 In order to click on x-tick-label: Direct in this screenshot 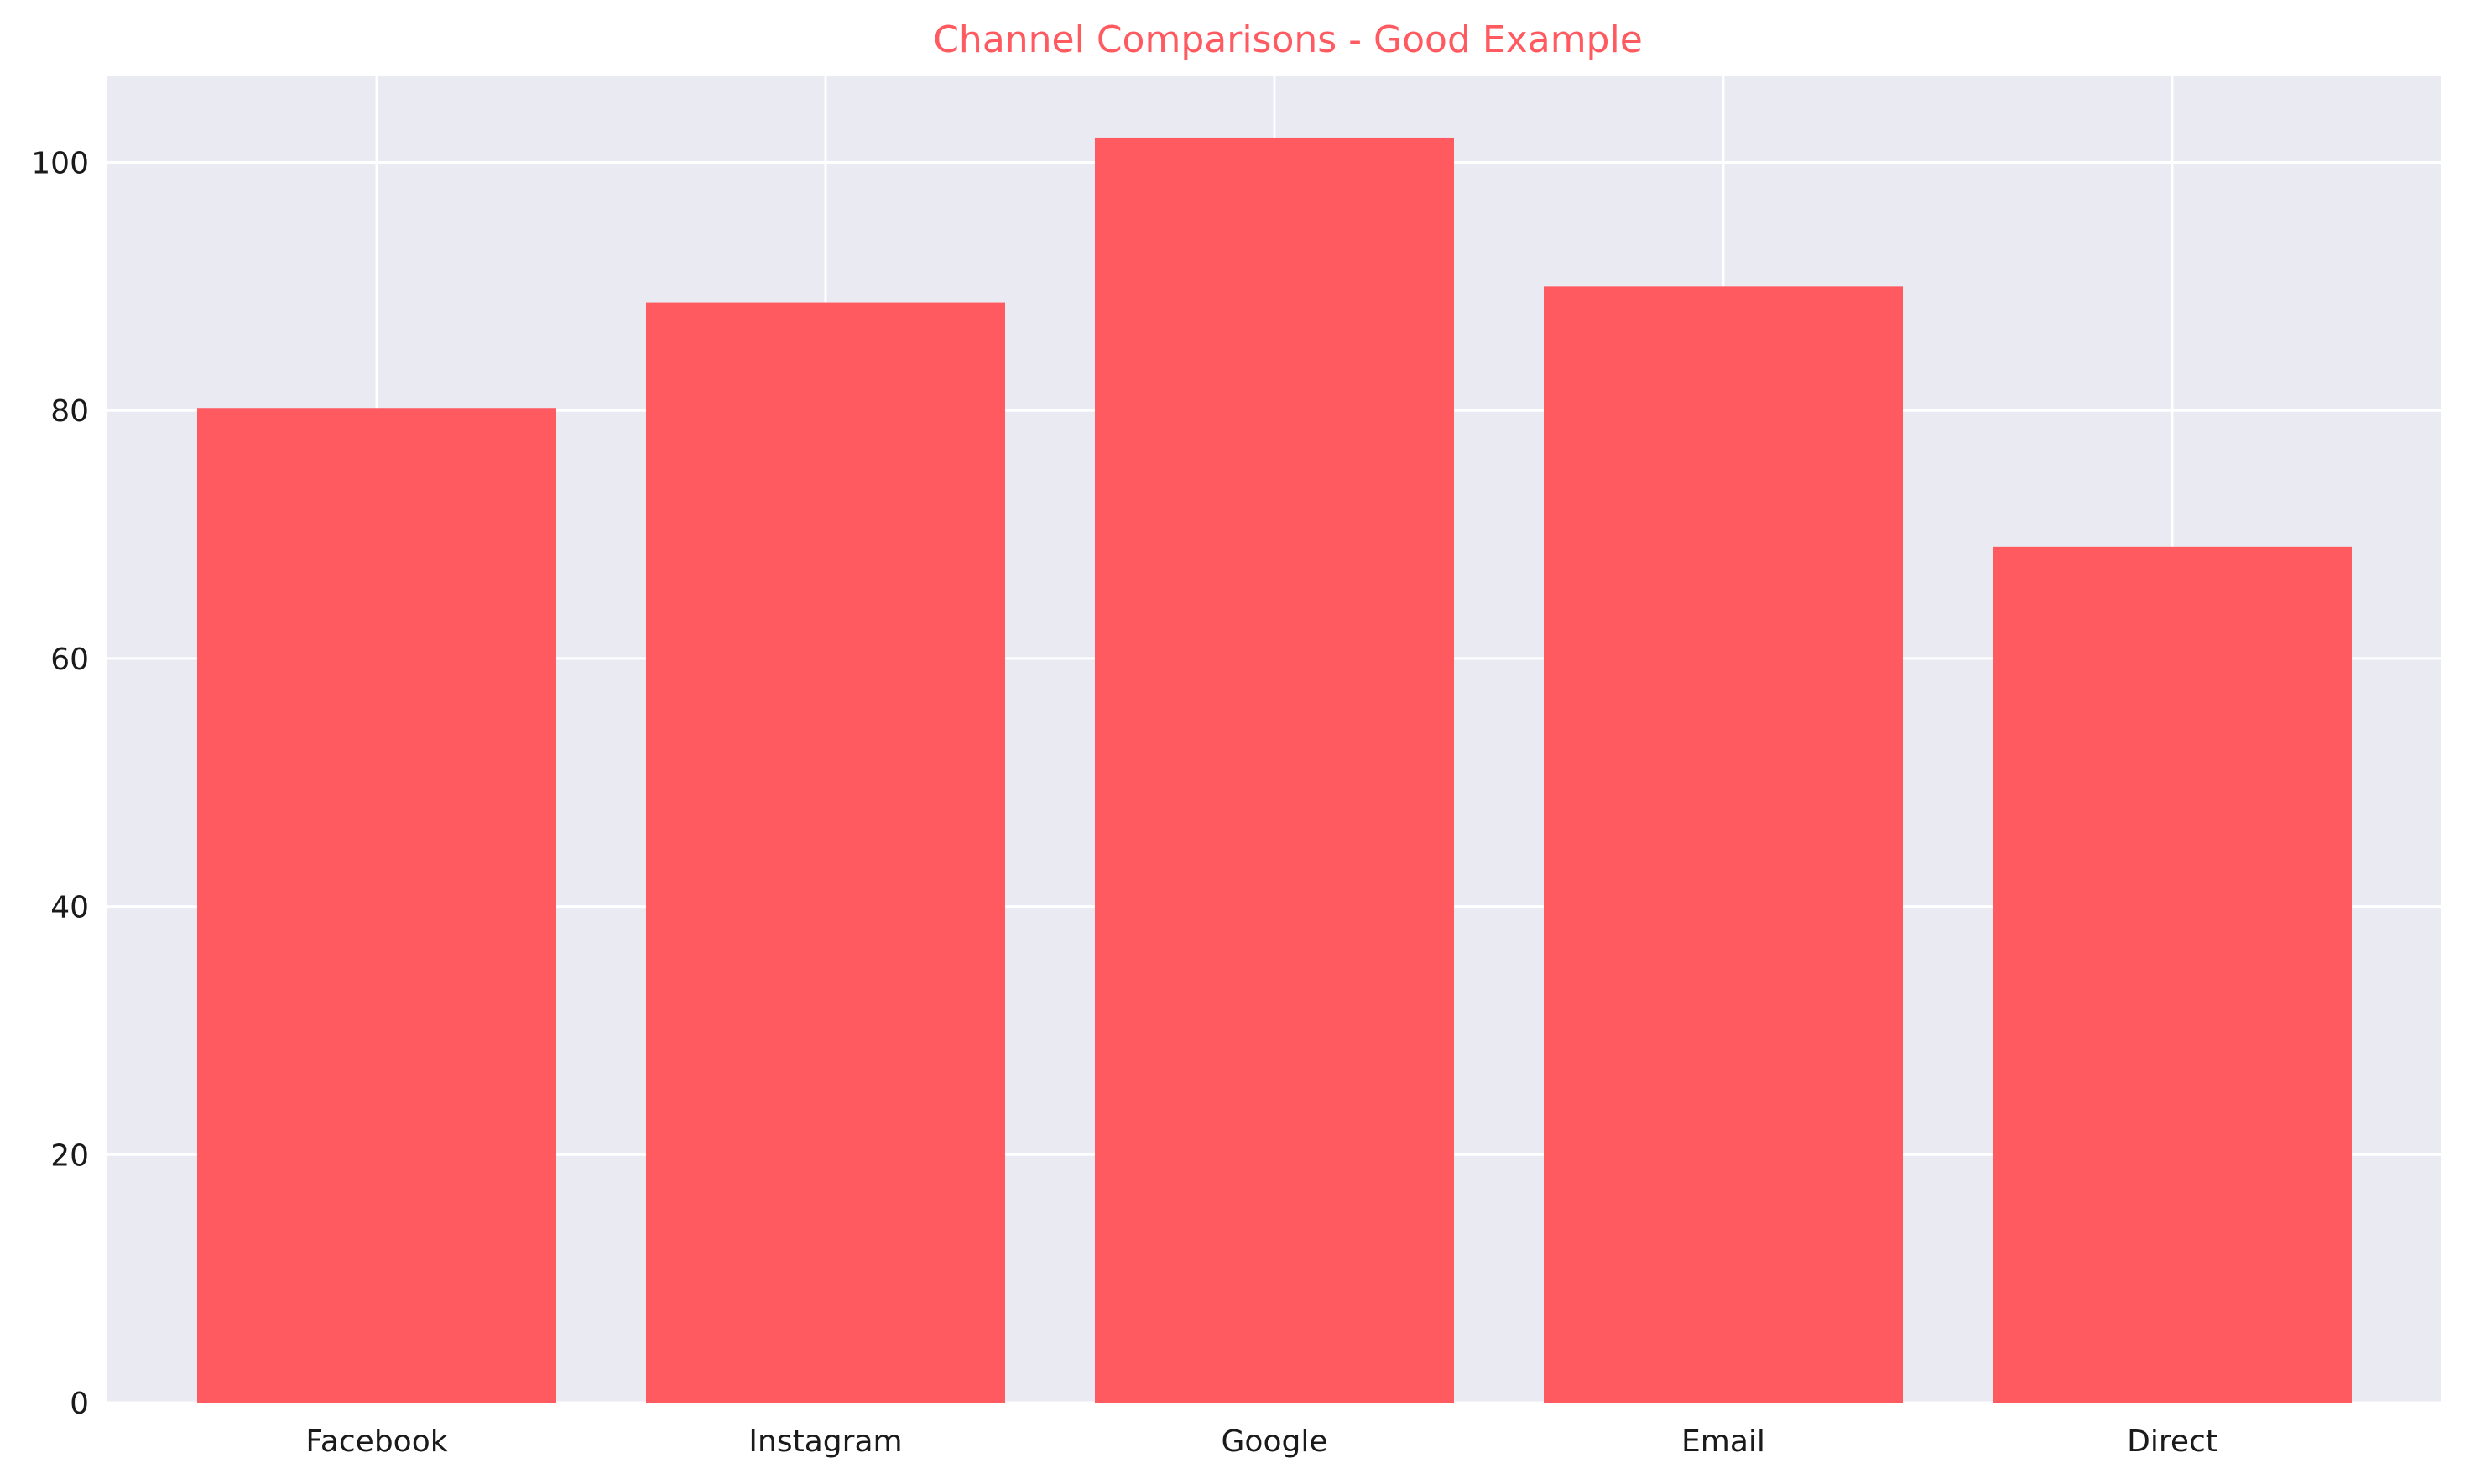, I will do `click(2172, 1441)`.